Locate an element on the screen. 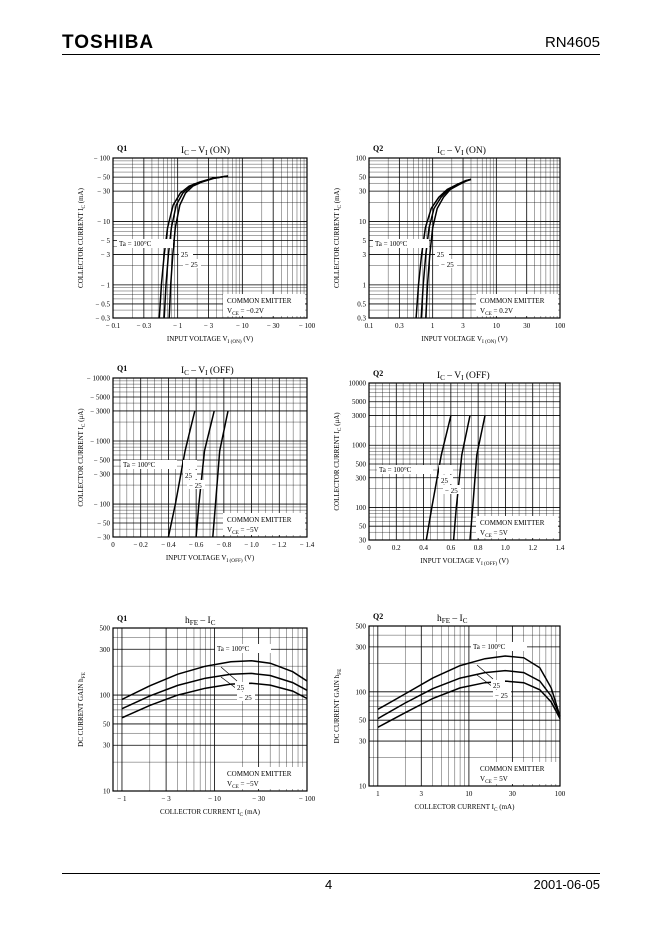 This screenshot has height=936, width=662. x-tick-label: − 1.0 is located at coordinates (251, 545).